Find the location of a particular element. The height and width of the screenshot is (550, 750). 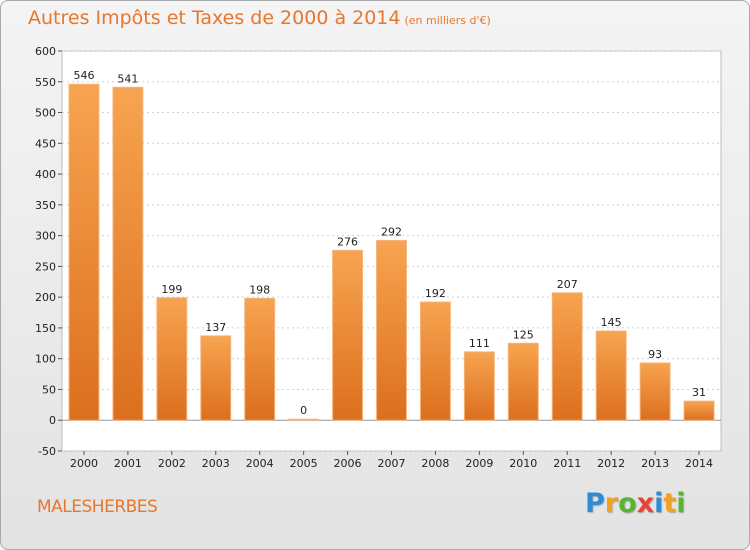

bar-value-label: 111 is located at coordinates (479, 343).